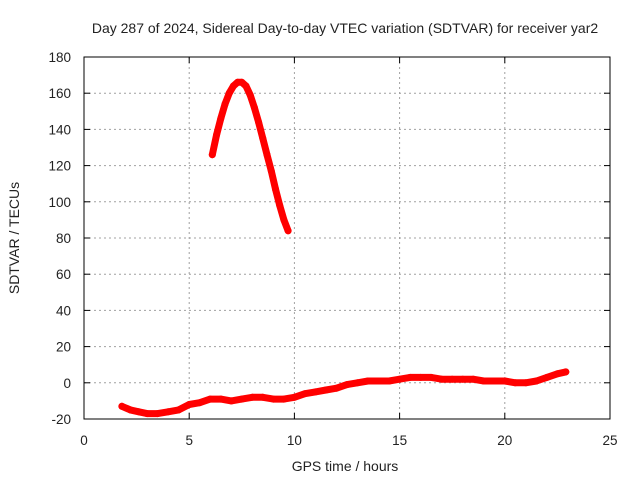  What do you see at coordinates (63, 238) in the screenshot?
I see `y-tick-label: 80` at bounding box center [63, 238].